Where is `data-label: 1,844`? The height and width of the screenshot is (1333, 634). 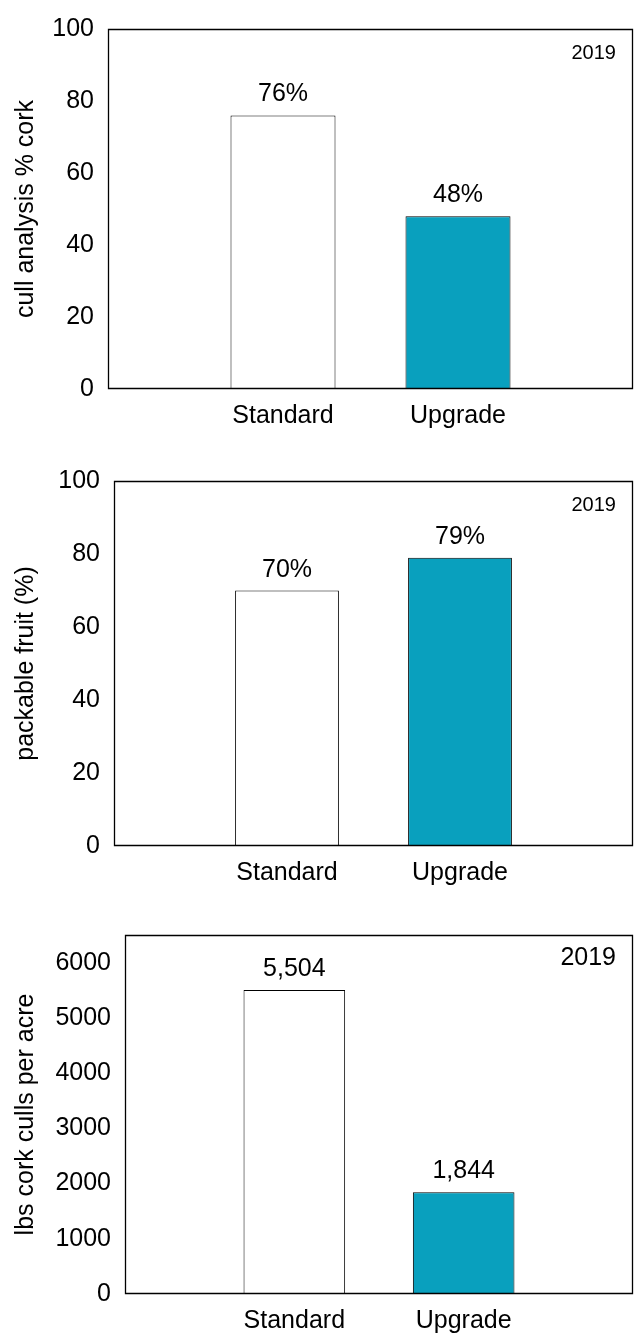 data-label: 1,844 is located at coordinates (464, 1169).